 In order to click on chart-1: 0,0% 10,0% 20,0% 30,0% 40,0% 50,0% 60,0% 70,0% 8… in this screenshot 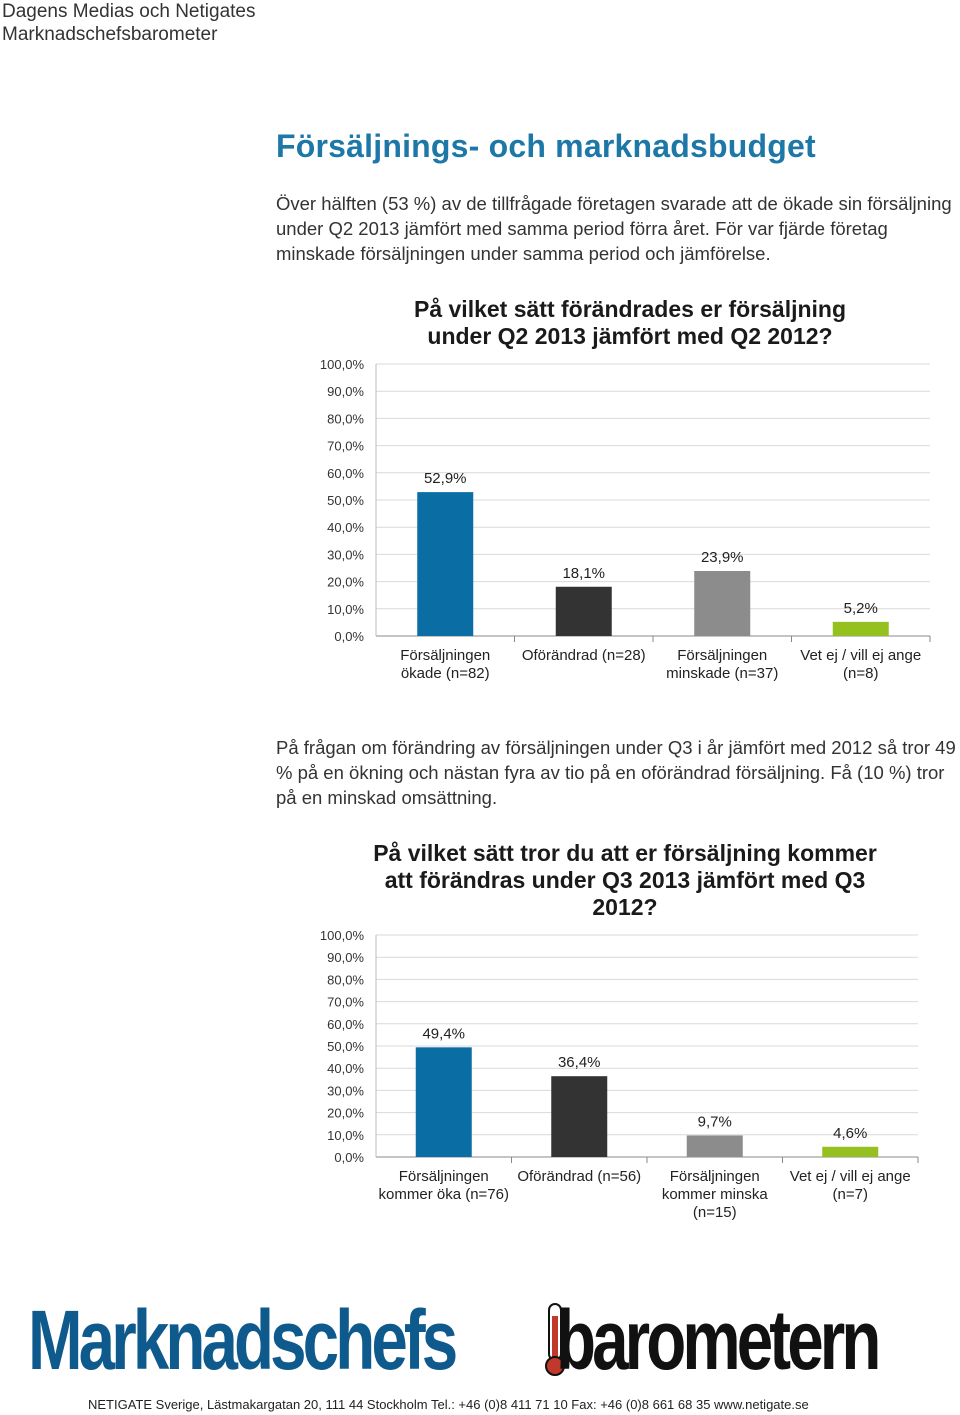, I will do `click(625, 519)`.